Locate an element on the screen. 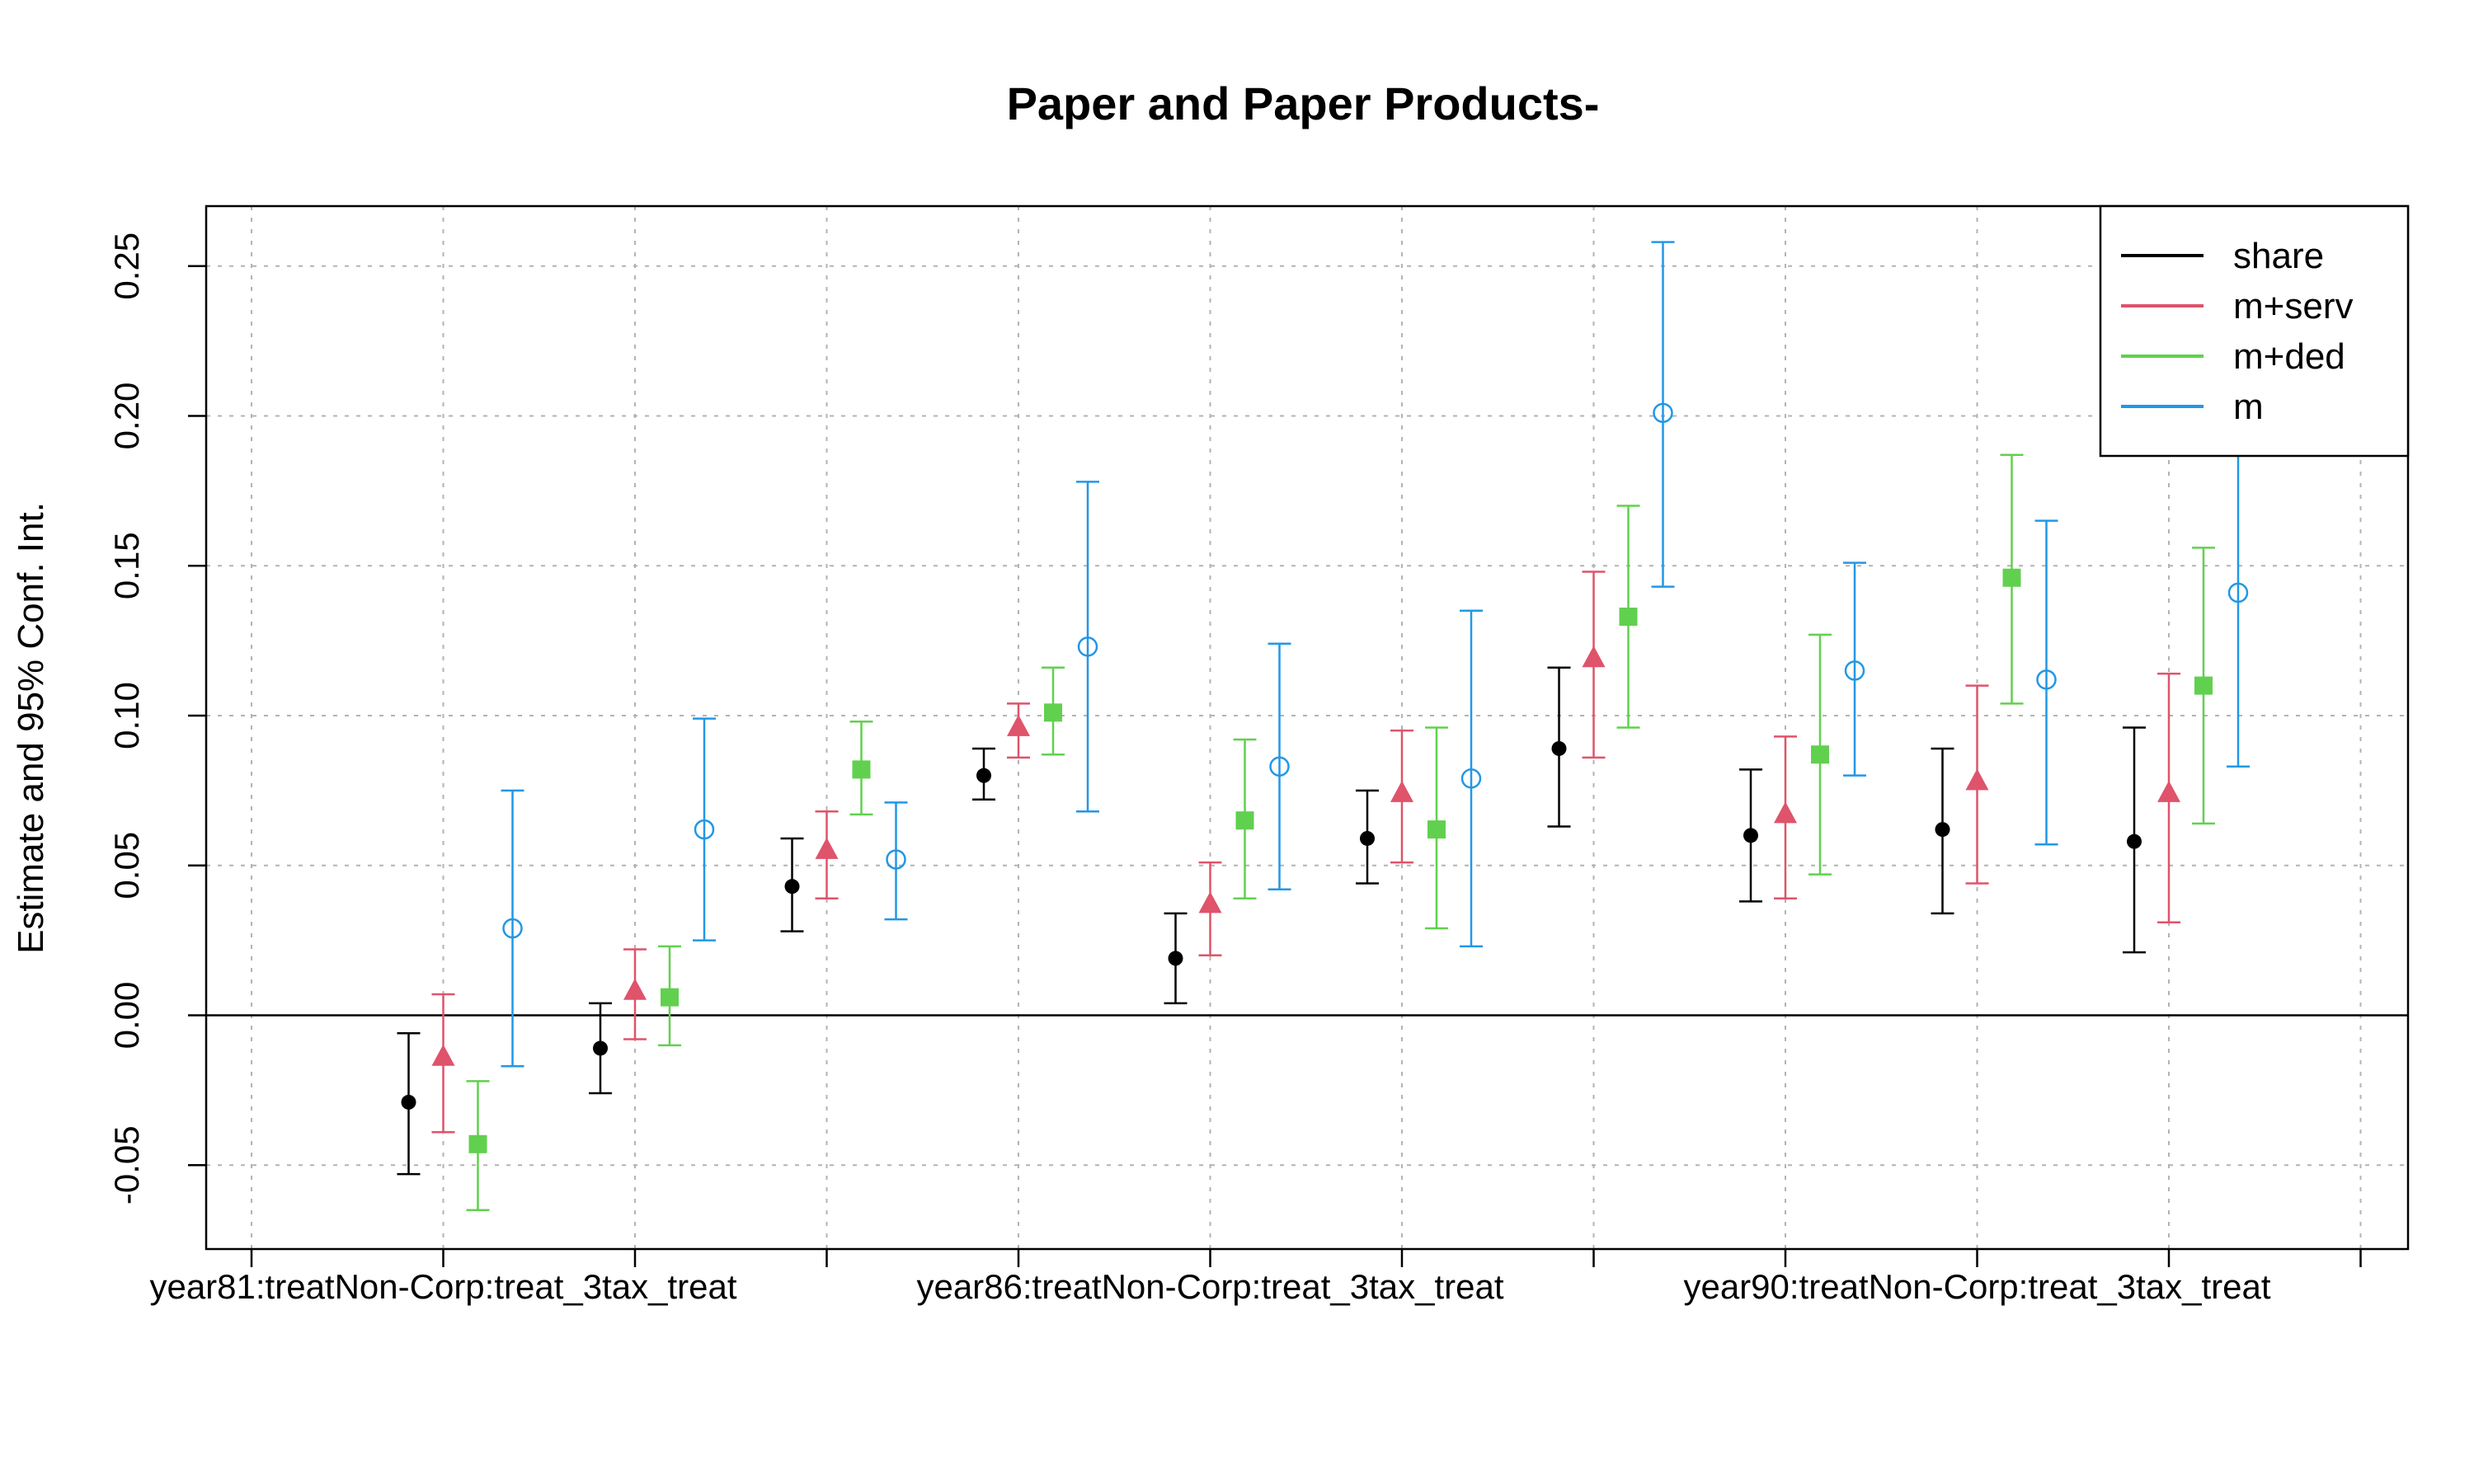 The image size is (2474, 1484). legend-label: m+serv is located at coordinates (2293, 306).